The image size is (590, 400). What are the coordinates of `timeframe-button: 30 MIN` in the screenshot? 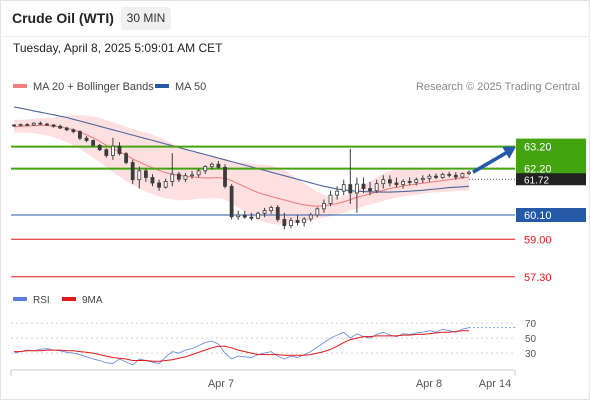 It's located at (146, 18).